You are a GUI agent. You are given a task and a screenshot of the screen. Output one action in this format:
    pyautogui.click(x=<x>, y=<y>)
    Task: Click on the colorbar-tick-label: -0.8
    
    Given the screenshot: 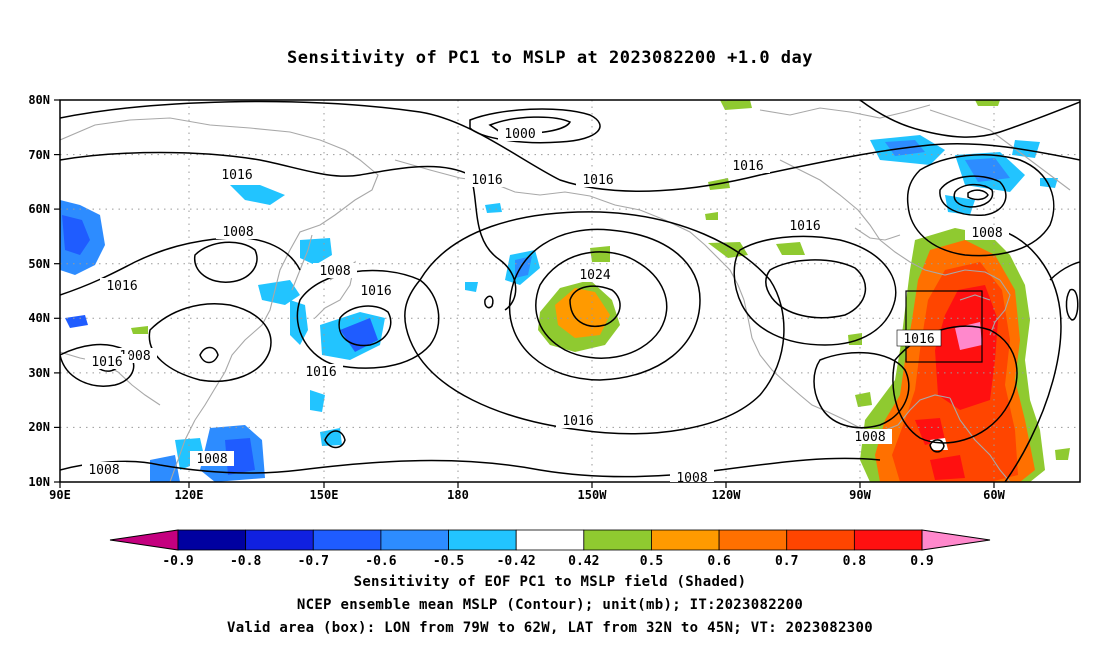 What is the action you would take?
    pyautogui.click(x=245, y=561)
    